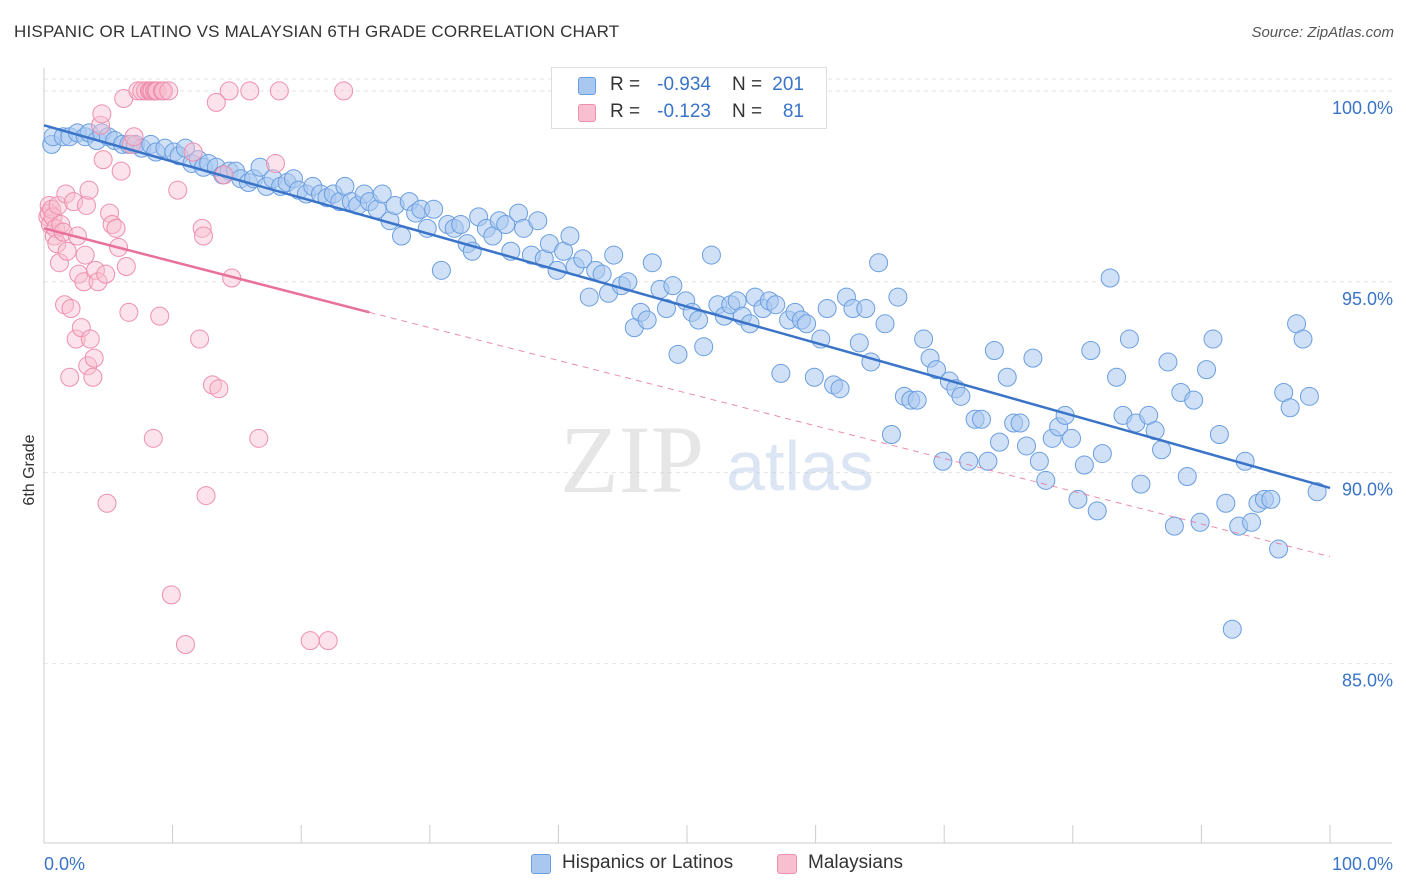 The width and height of the screenshot is (1406, 892). What do you see at coordinates (1362, 864) in the screenshot?
I see `x-tick-label: 100.0%` at bounding box center [1362, 864].